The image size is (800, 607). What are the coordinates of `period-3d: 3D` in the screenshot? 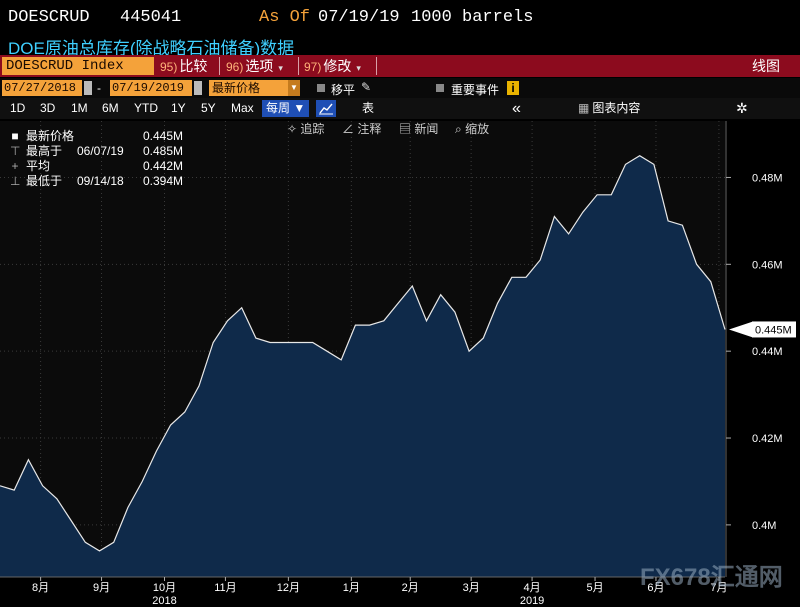 It's located at (48, 108).